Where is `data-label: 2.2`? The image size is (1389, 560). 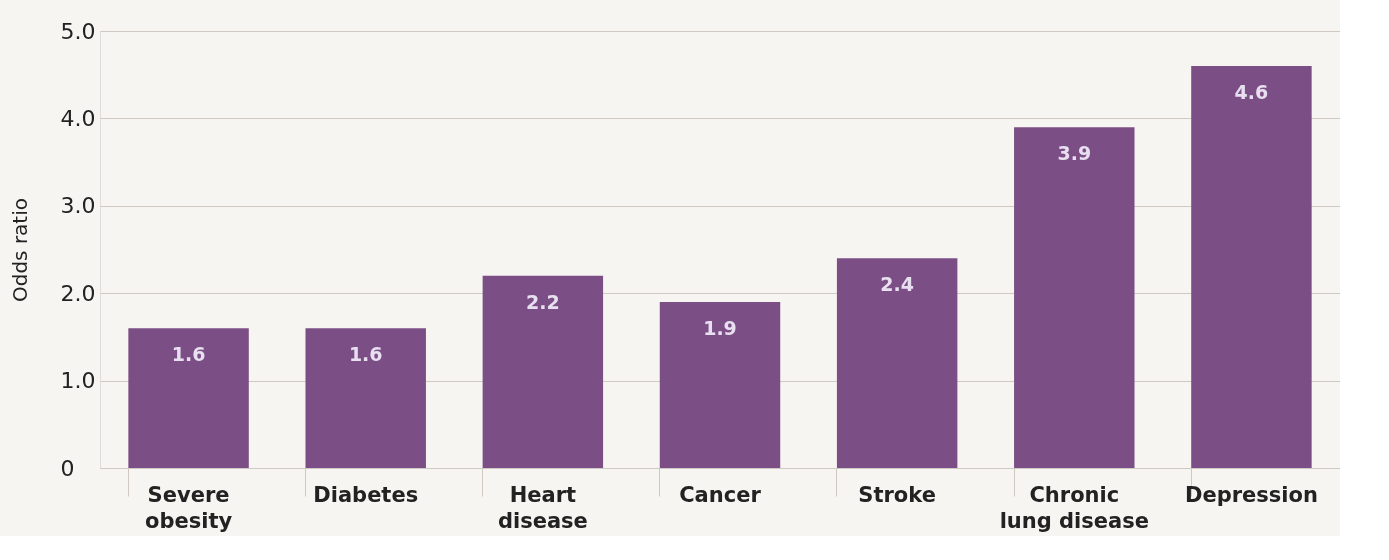
data-label: 2.2 is located at coordinates (543, 301).